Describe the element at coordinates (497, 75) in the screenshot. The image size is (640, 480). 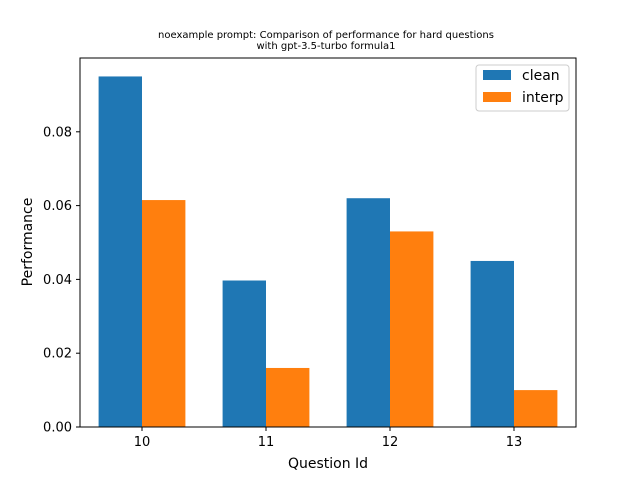
I see `legend-swatch-clean` at that location.